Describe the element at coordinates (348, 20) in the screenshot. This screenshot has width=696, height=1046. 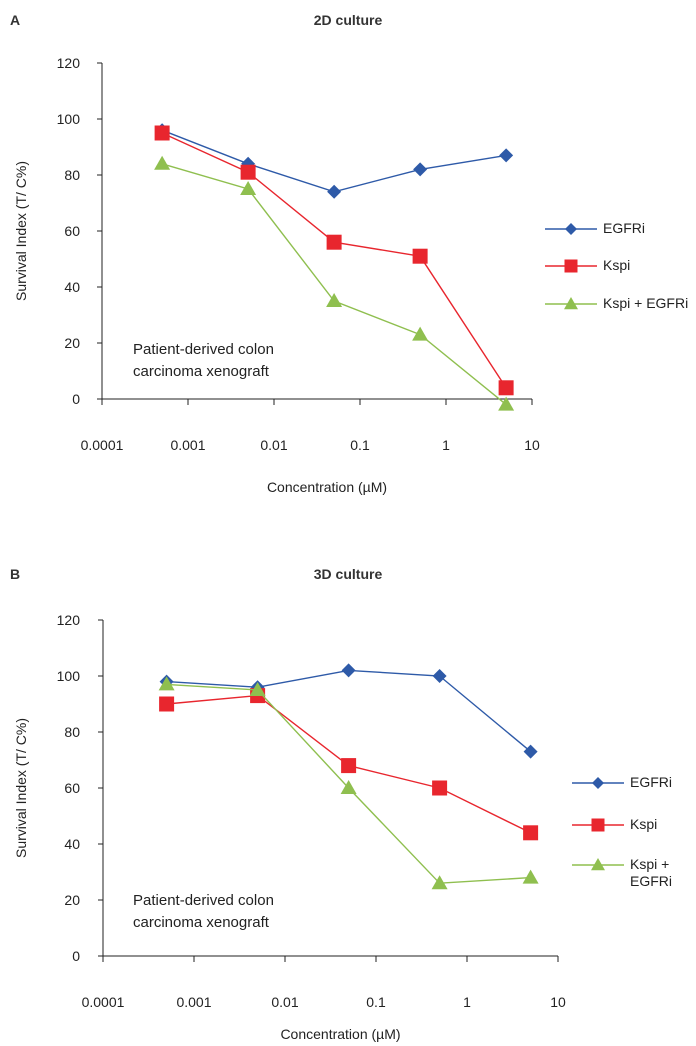
I see `chart-title: 2D culture` at that location.